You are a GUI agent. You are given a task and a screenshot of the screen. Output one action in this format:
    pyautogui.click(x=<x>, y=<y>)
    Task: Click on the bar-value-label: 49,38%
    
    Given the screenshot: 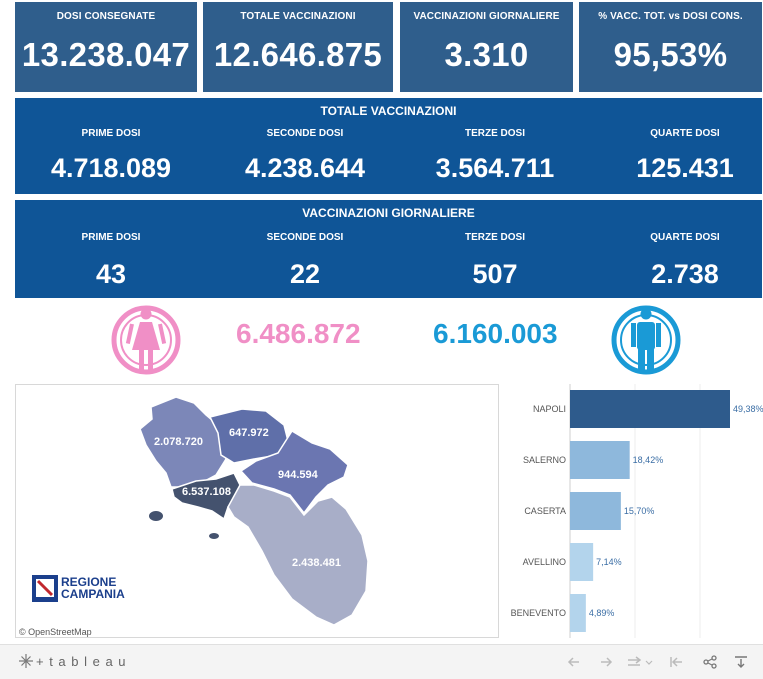 What is the action you would take?
    pyautogui.click(x=748, y=409)
    